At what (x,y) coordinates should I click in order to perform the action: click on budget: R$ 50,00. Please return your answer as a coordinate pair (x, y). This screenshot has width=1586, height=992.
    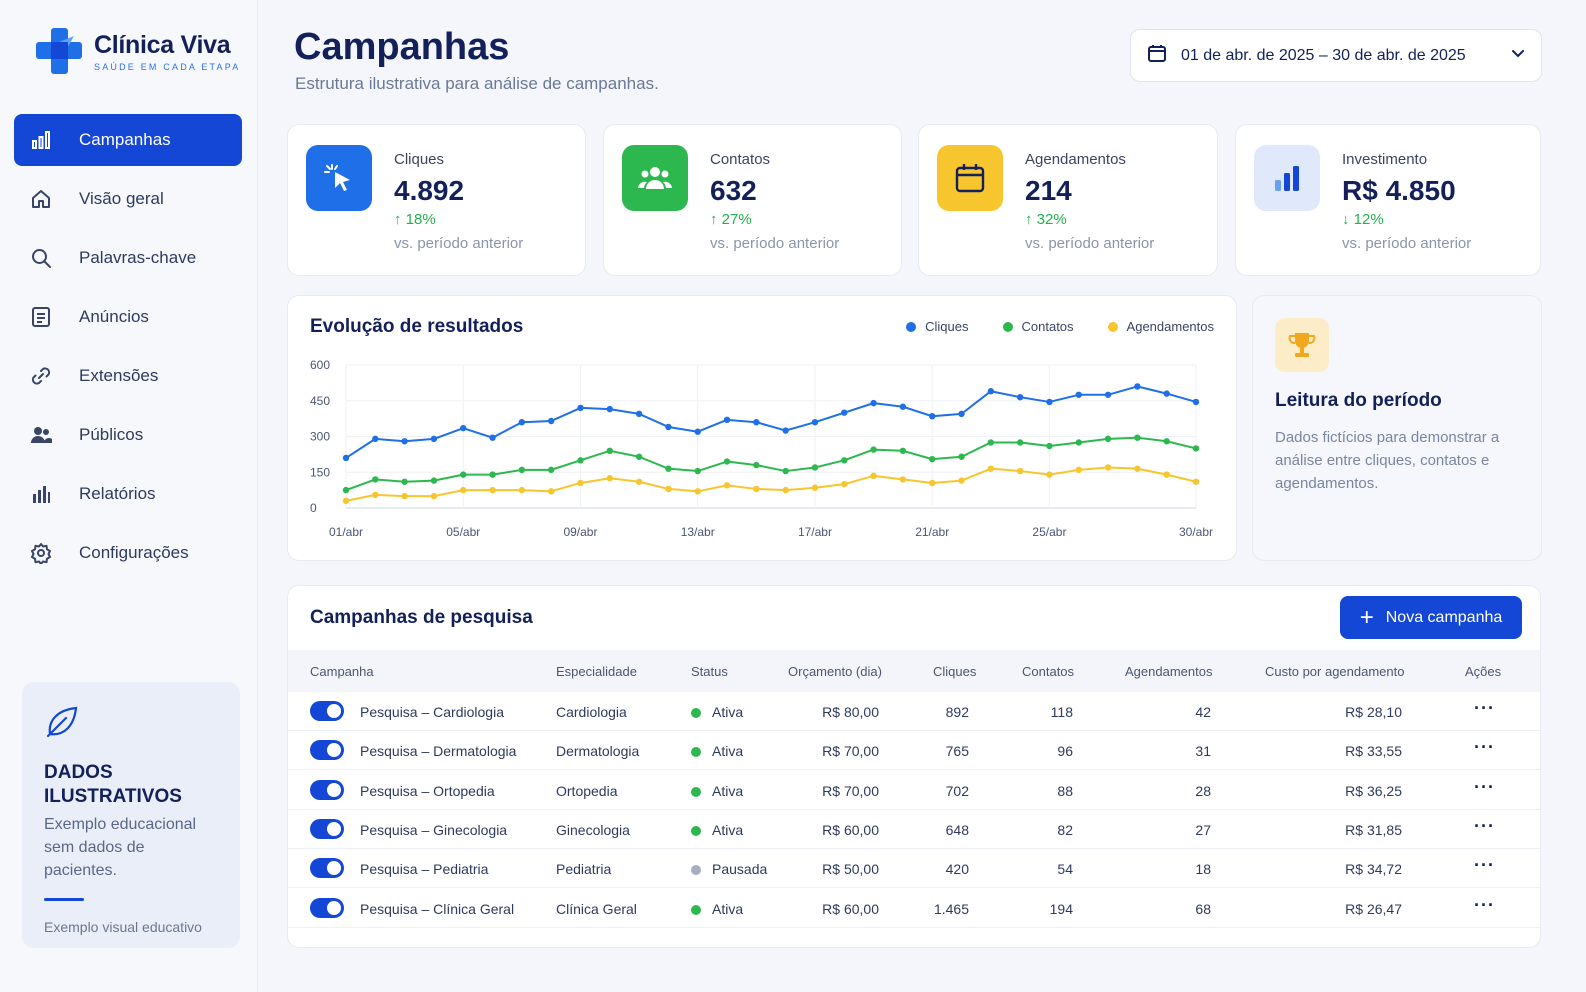
    Looking at the image, I should click on (850, 869).